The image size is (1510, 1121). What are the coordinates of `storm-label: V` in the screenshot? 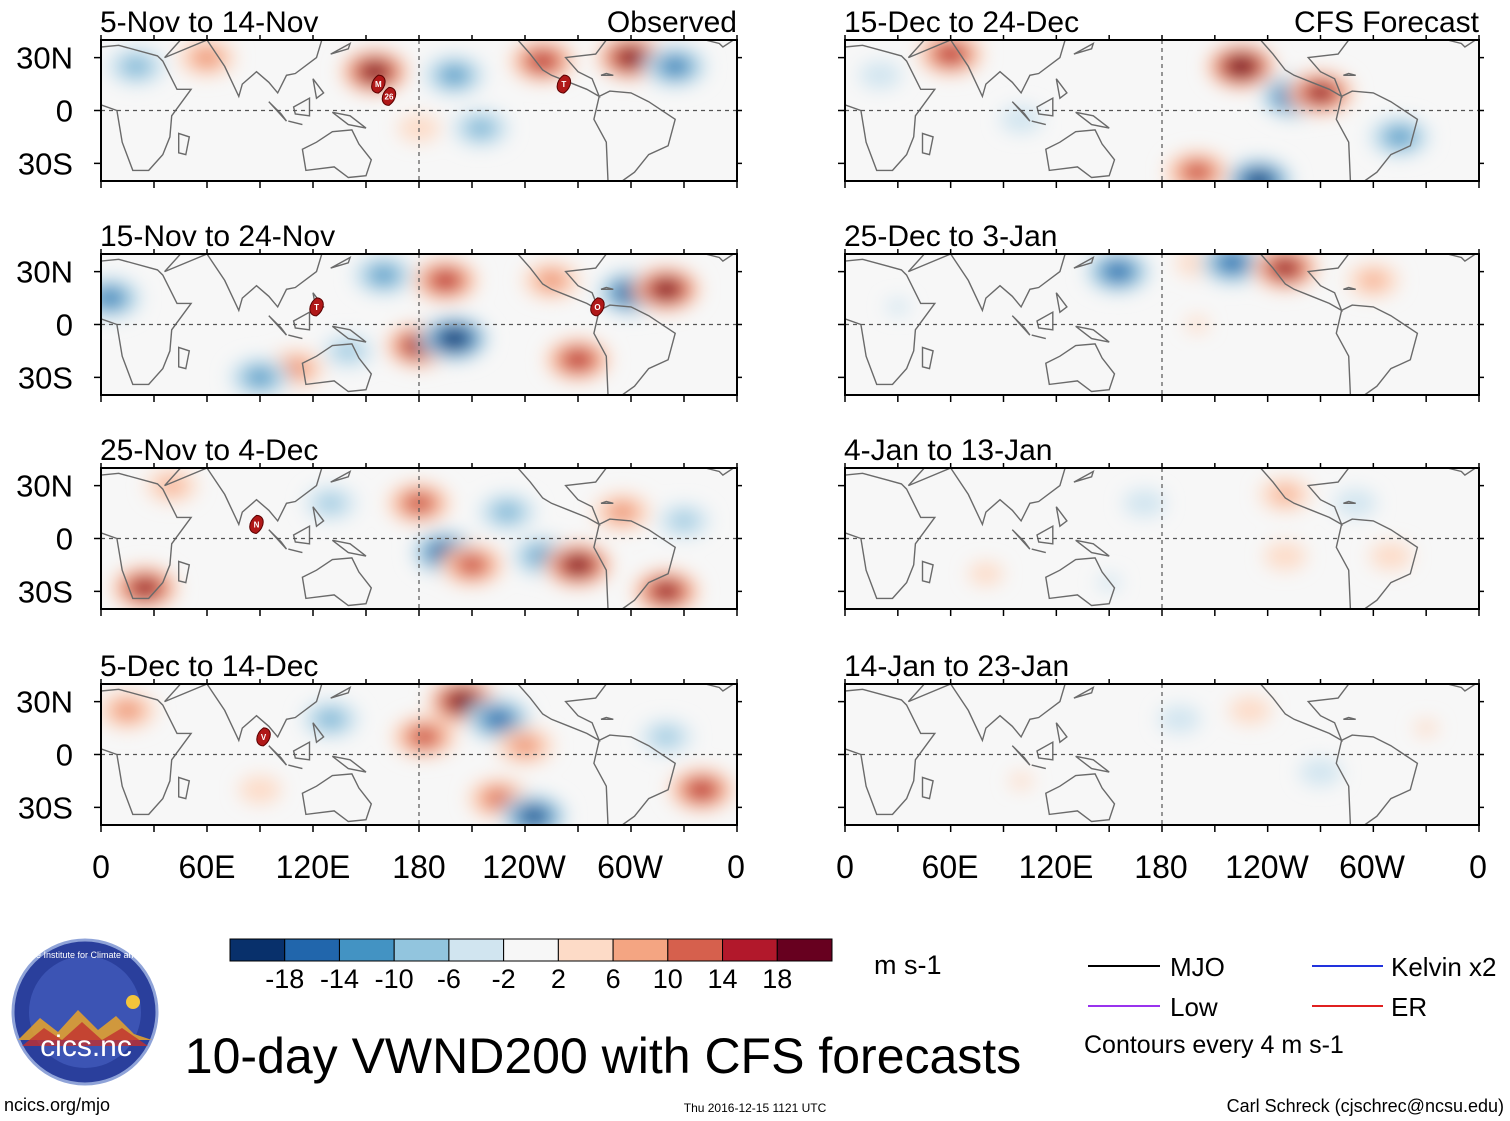 It's located at (264, 737).